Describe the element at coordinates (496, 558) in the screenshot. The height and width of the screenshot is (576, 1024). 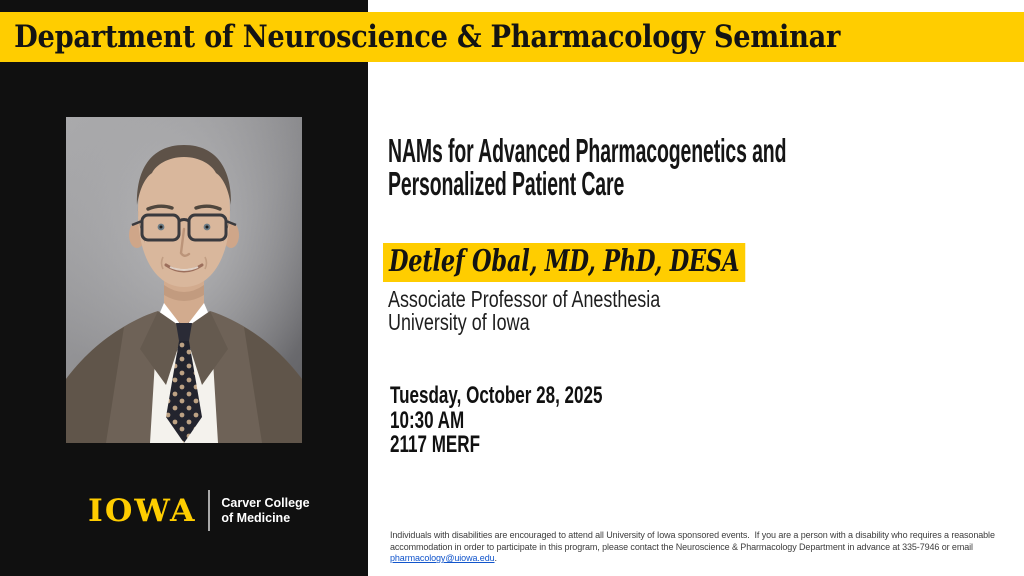
I see `disclaimer-period: .` at that location.